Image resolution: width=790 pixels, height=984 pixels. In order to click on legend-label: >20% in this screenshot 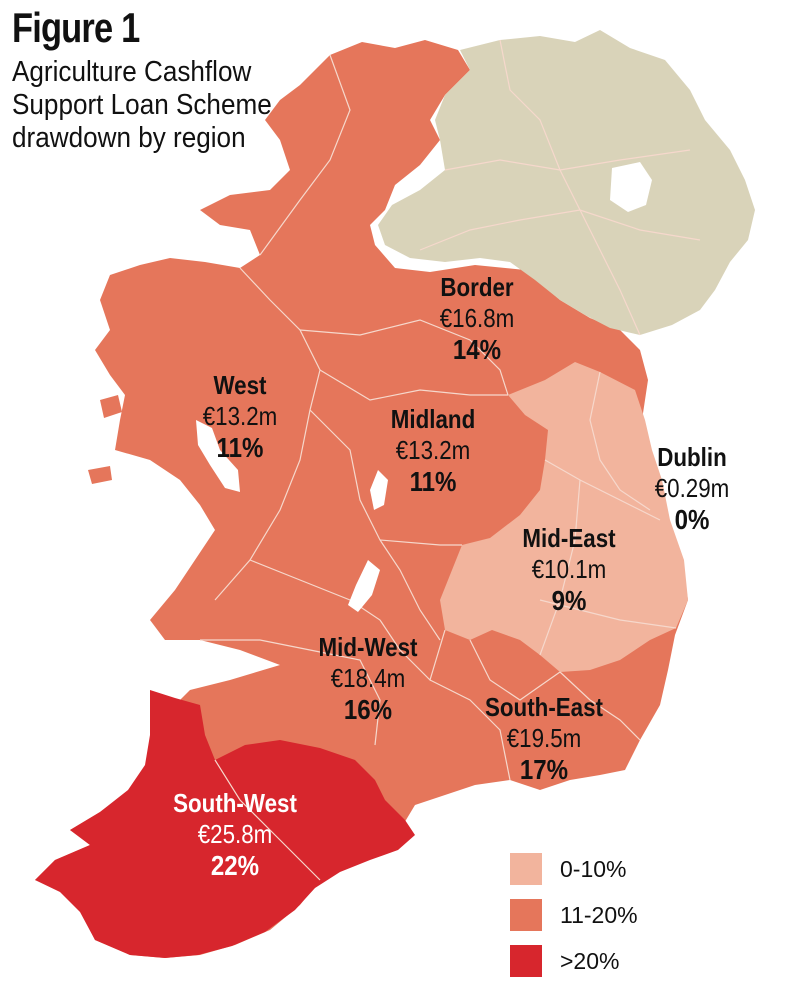, I will do `click(590, 960)`.